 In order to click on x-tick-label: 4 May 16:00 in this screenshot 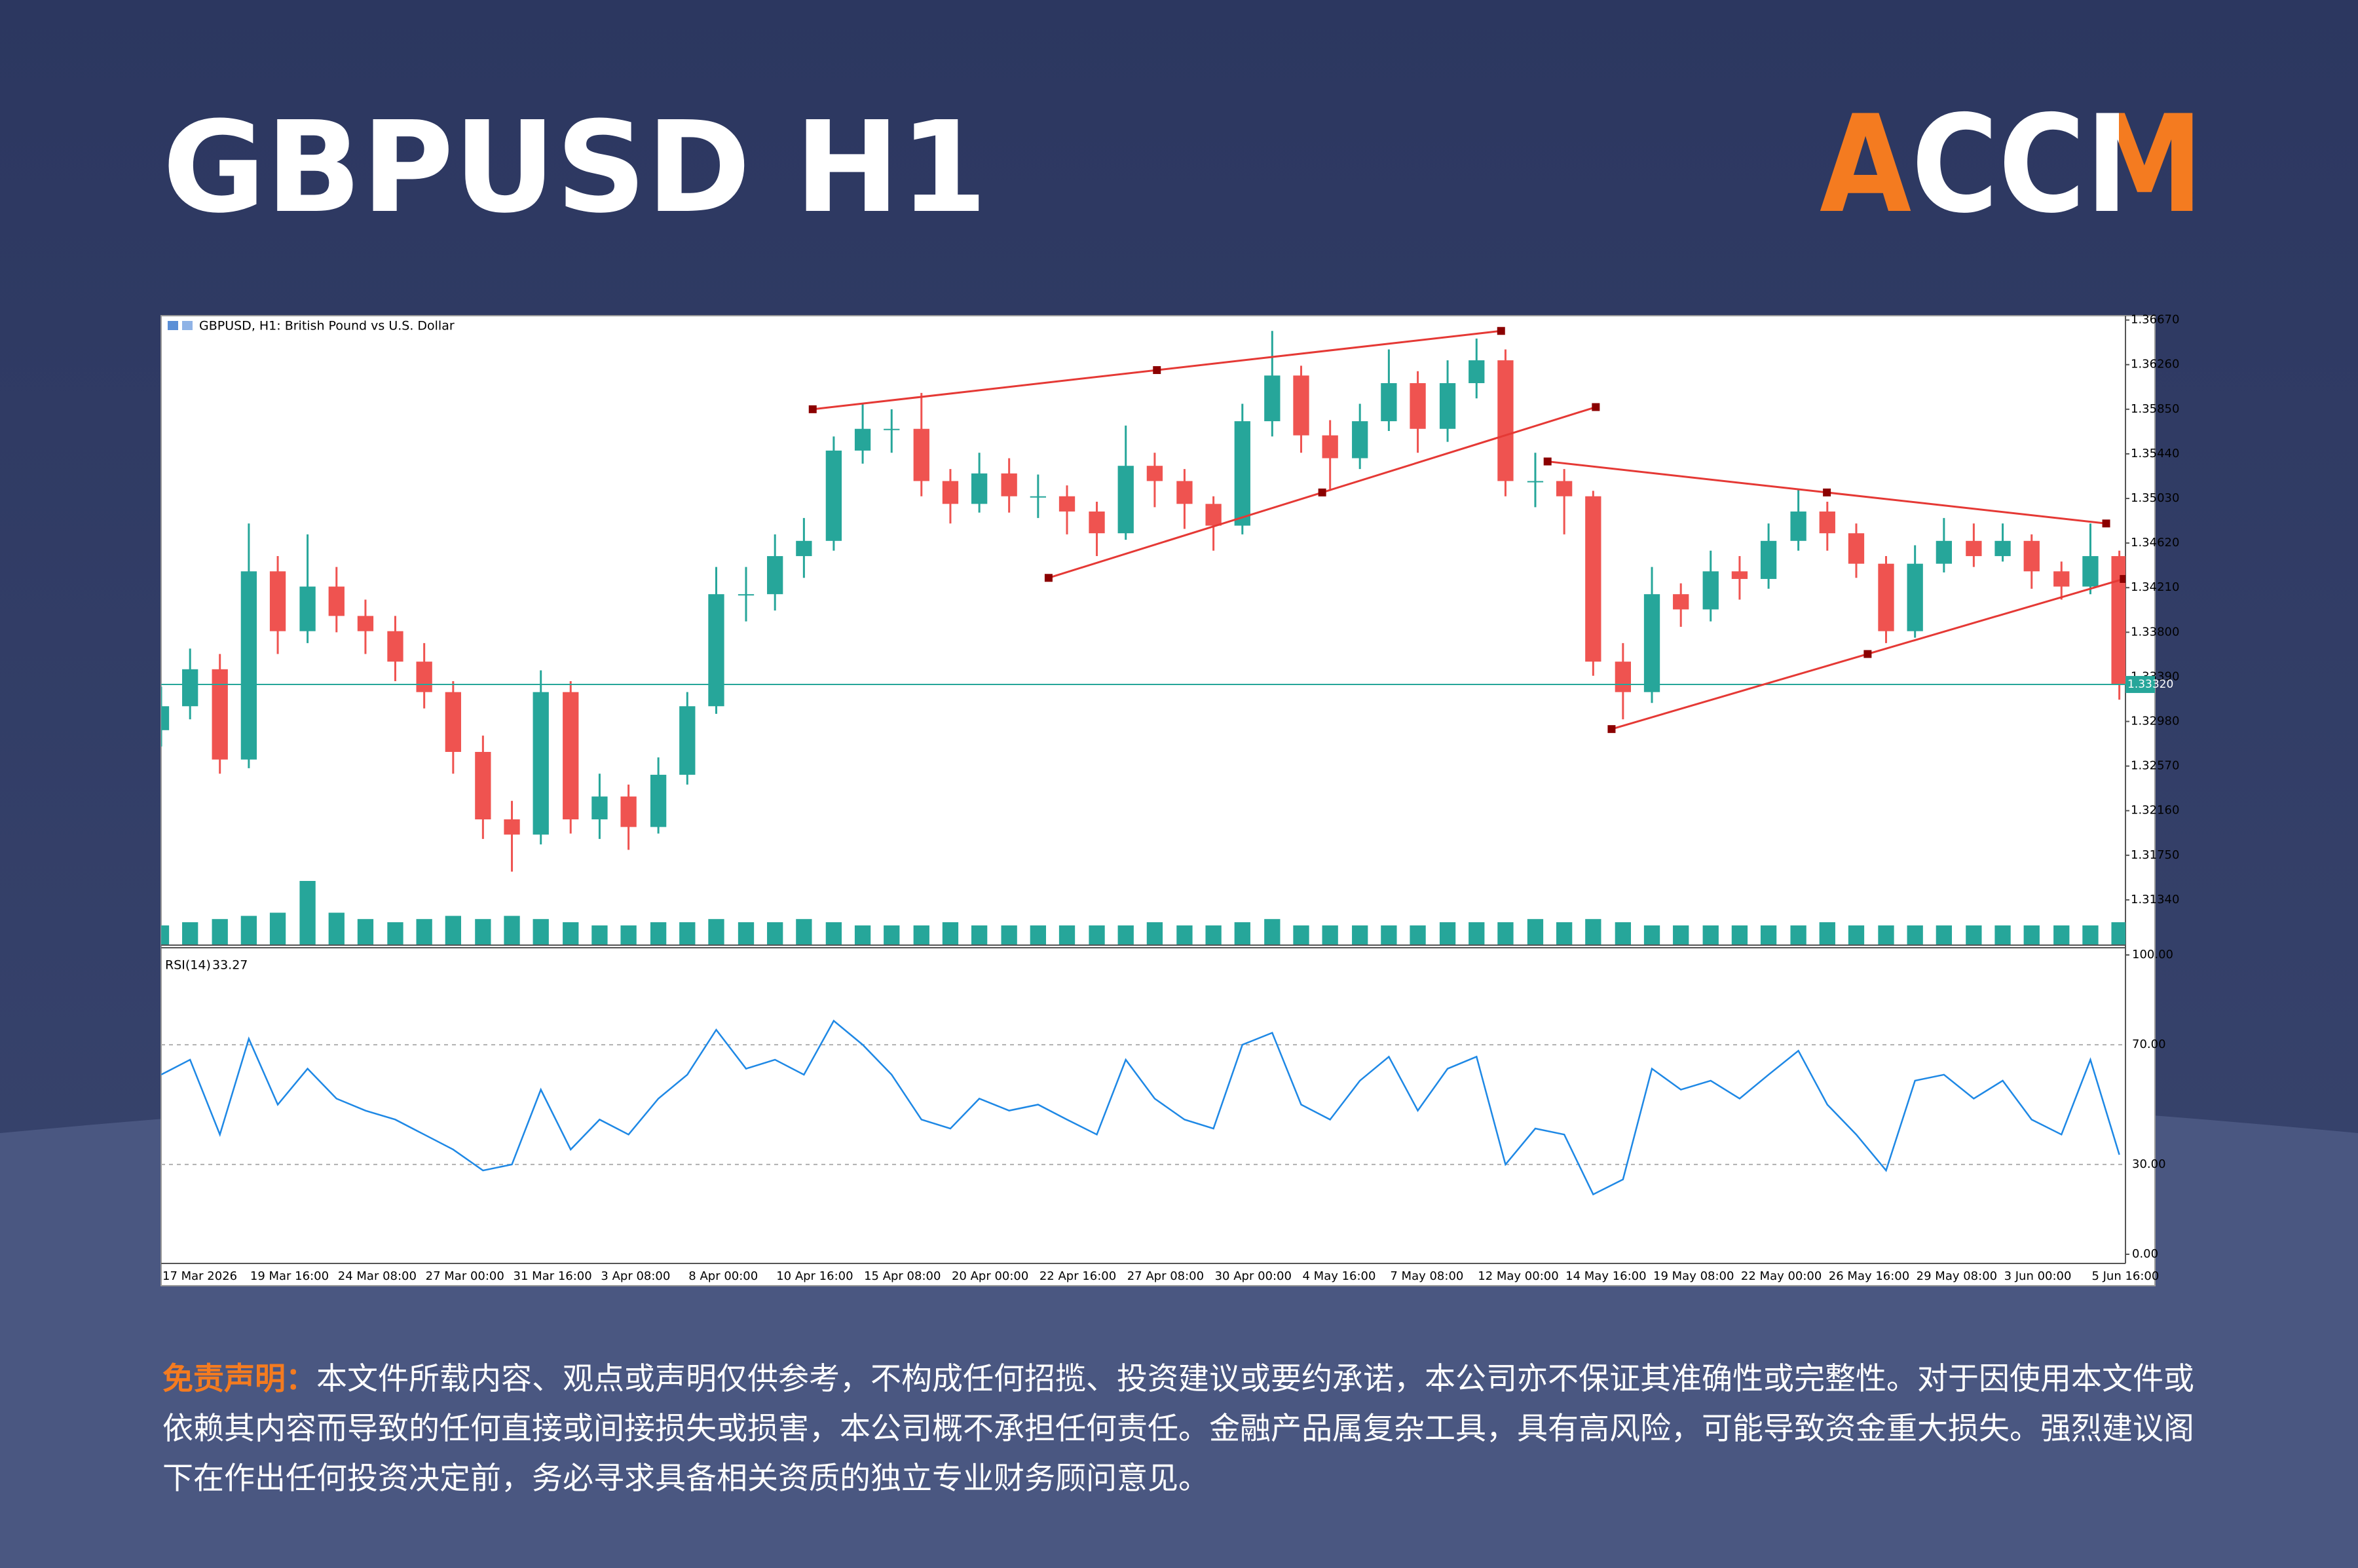, I will do `click(1339, 1276)`.